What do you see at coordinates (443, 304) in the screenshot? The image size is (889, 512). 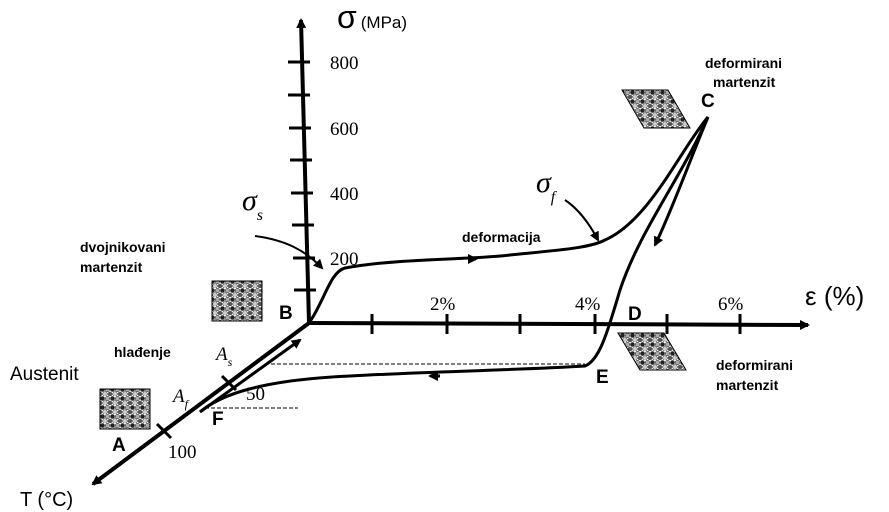 I see `strain-tick: 2%` at bounding box center [443, 304].